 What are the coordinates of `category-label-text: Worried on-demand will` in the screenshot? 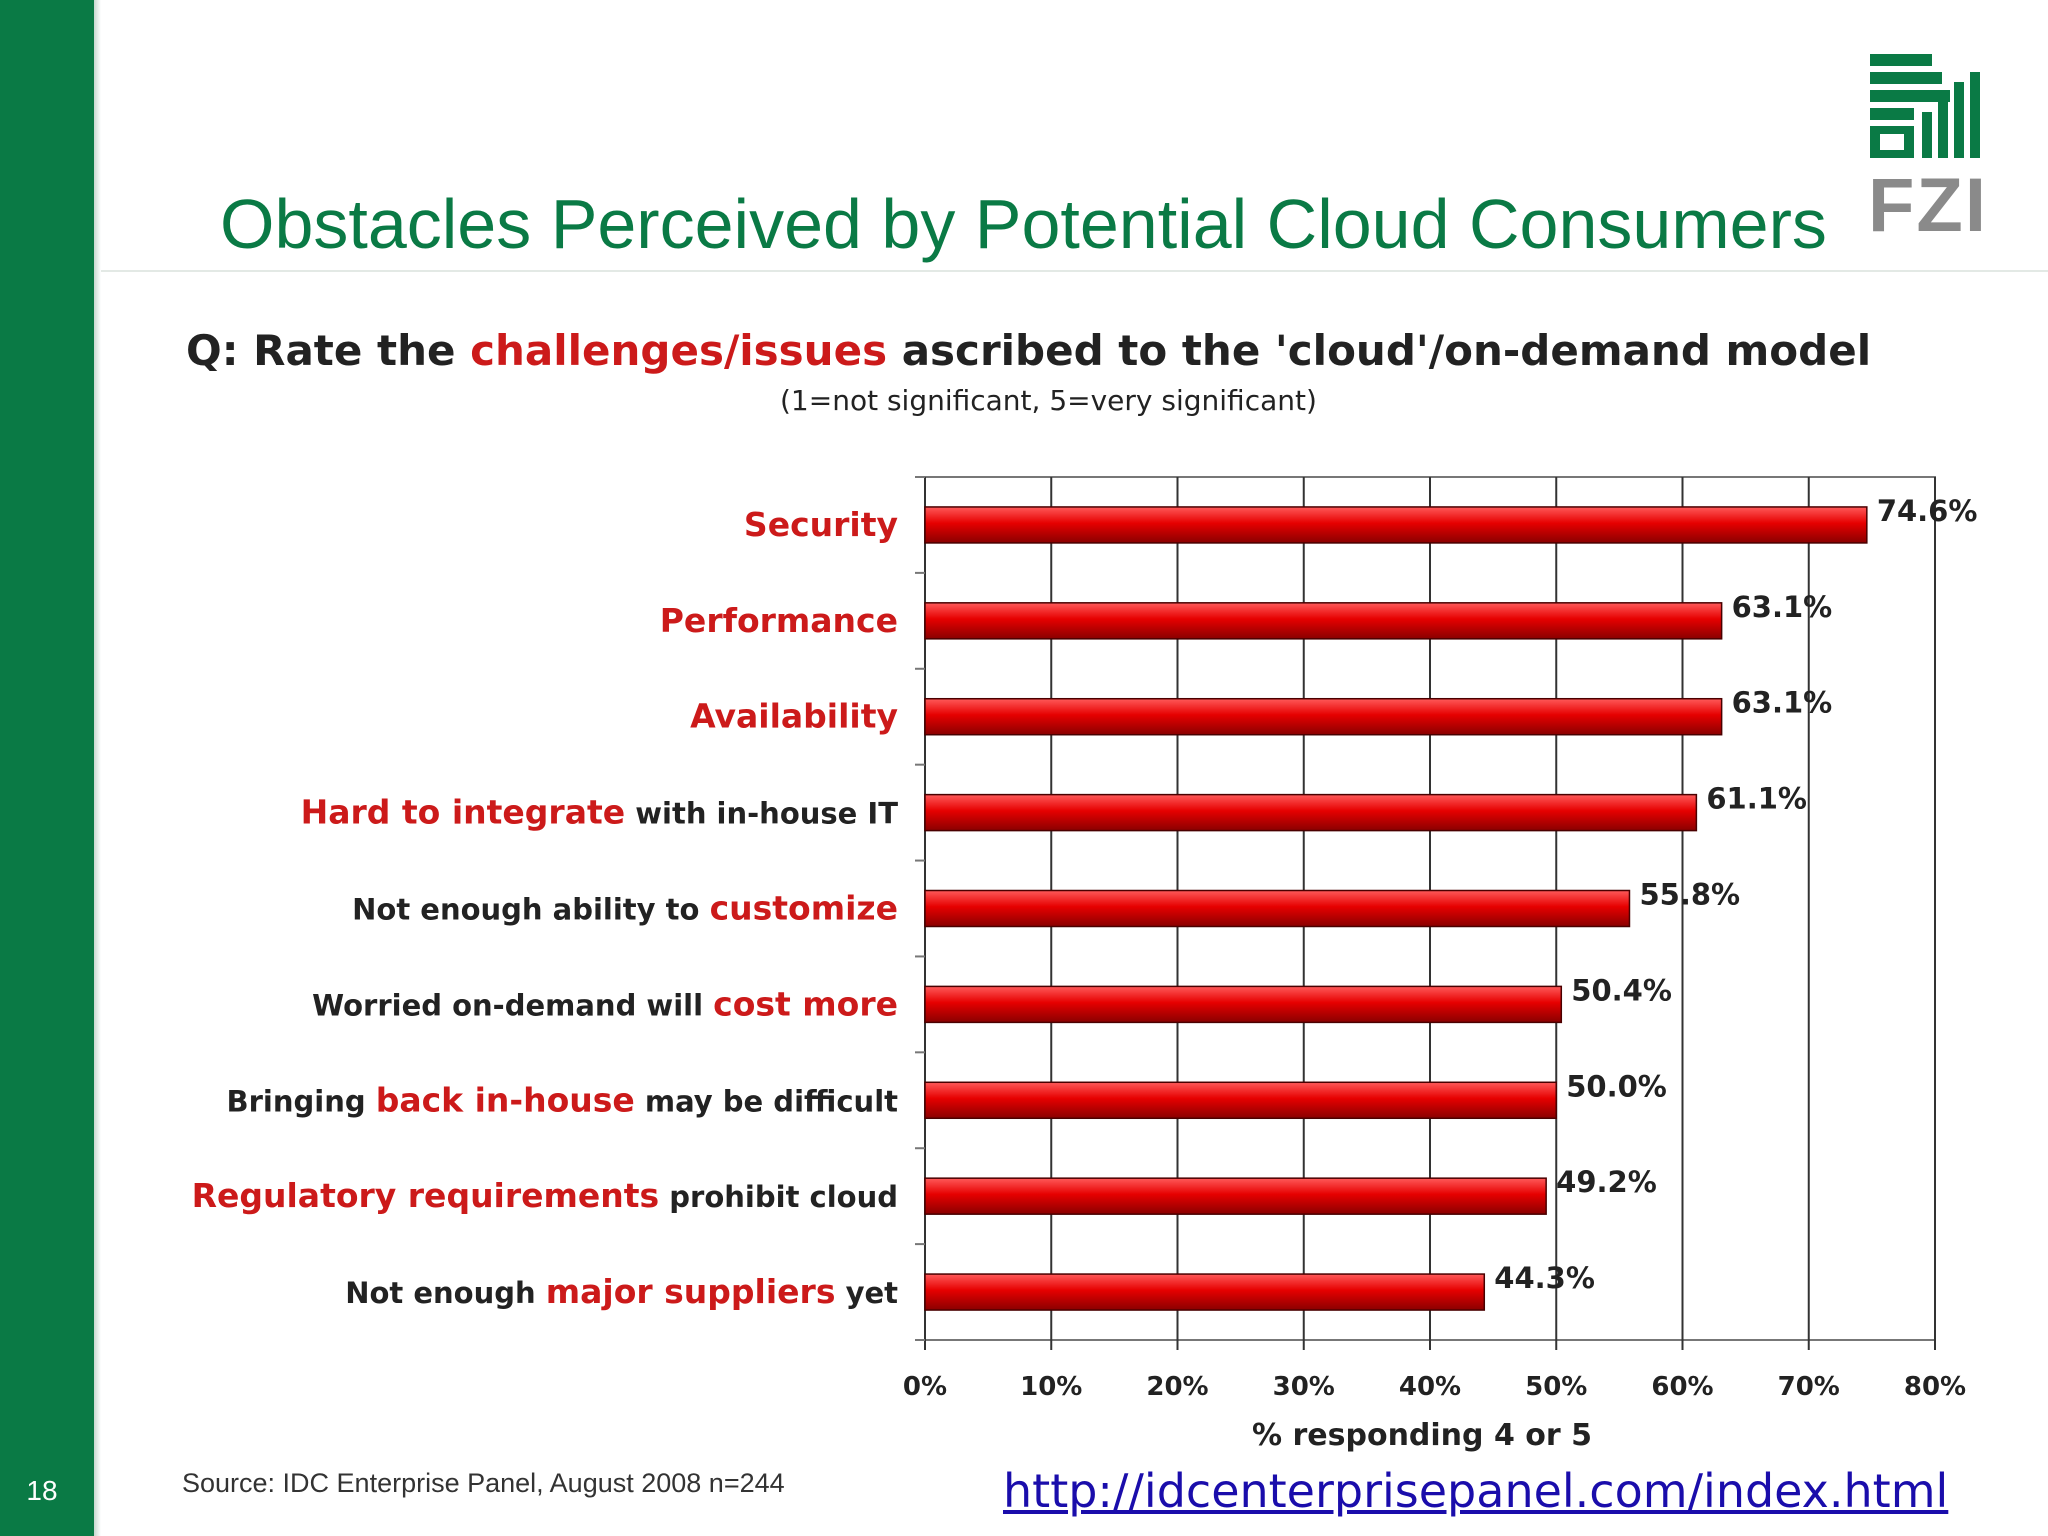 It's located at (512, 1005).